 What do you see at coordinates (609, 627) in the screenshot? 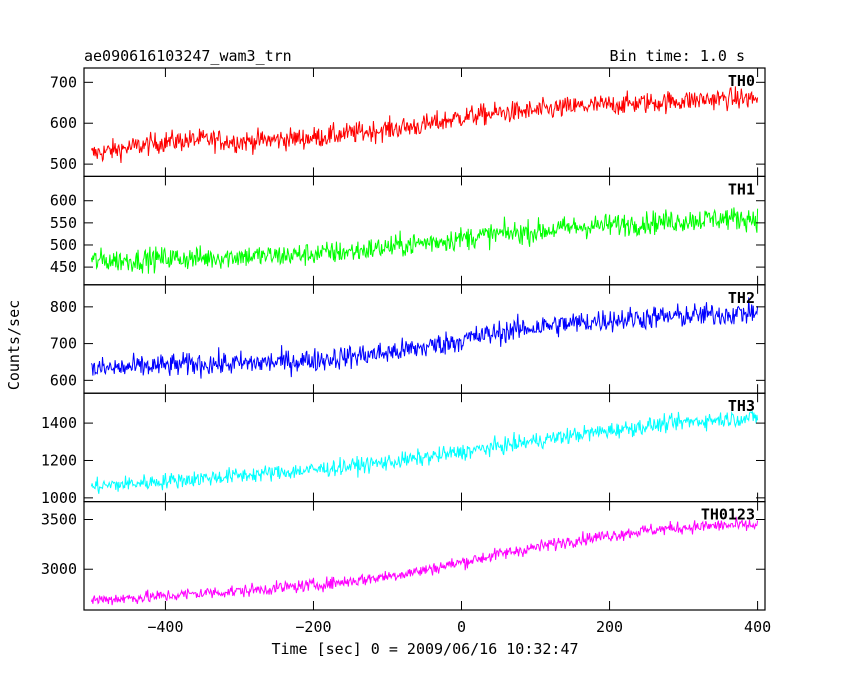
I see `x-tick-label: 200` at bounding box center [609, 627].